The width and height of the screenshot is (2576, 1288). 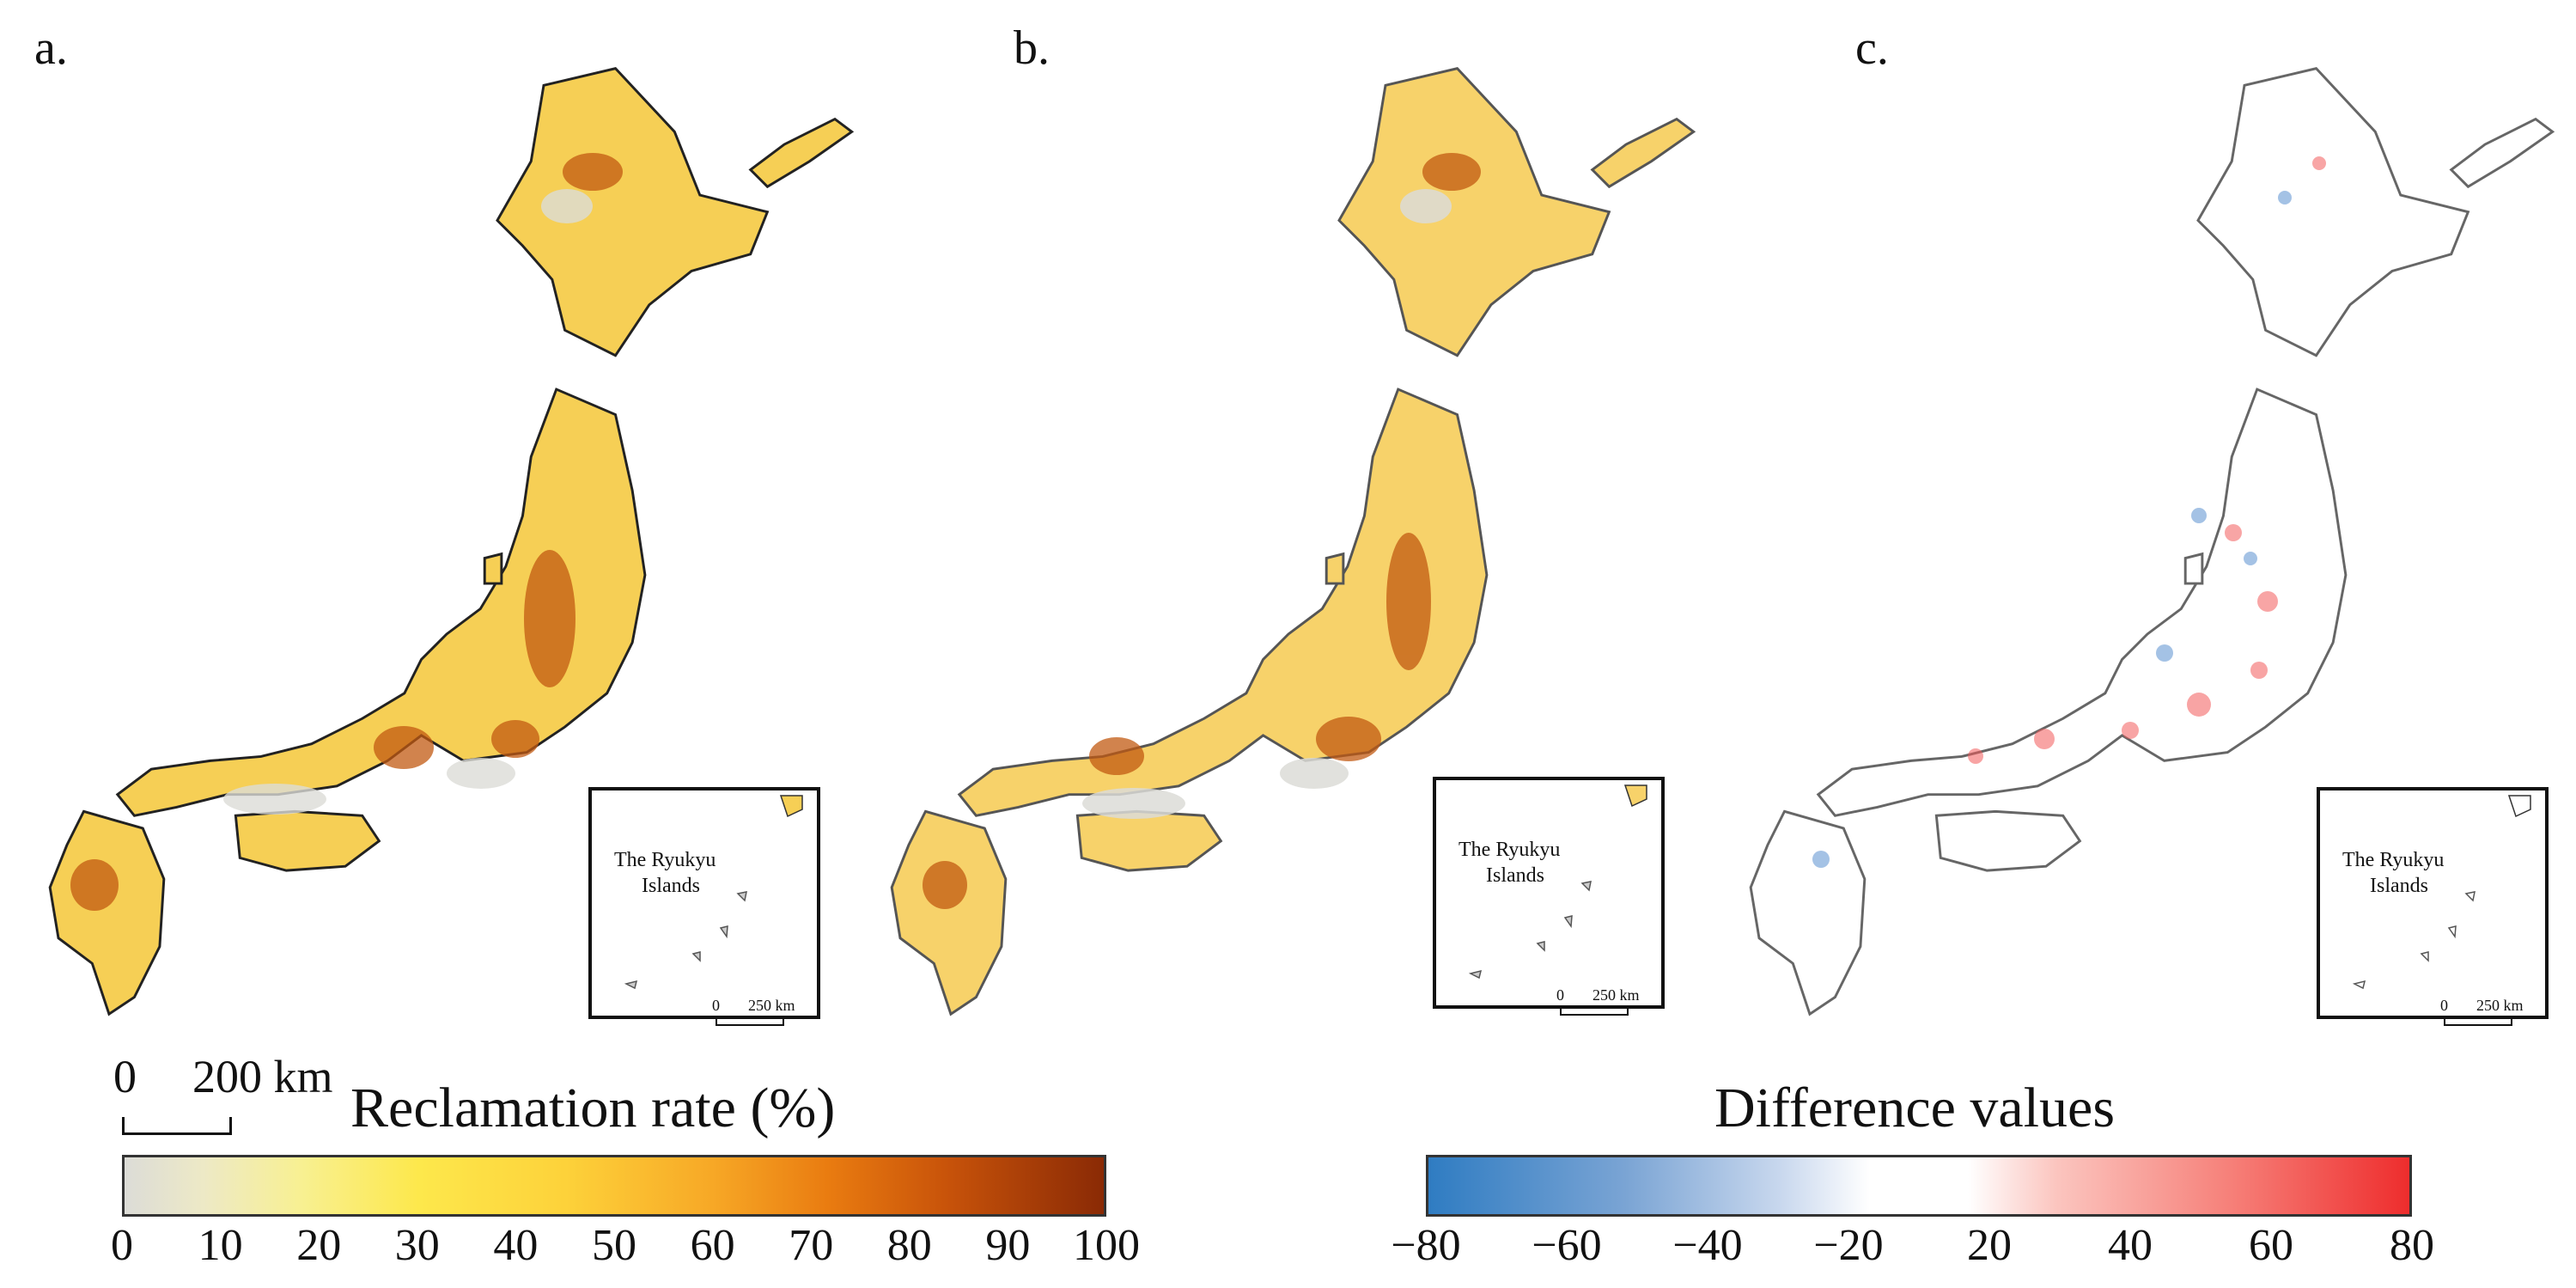 What do you see at coordinates (125, 1076) in the screenshot?
I see `main-scale-zero: 0` at bounding box center [125, 1076].